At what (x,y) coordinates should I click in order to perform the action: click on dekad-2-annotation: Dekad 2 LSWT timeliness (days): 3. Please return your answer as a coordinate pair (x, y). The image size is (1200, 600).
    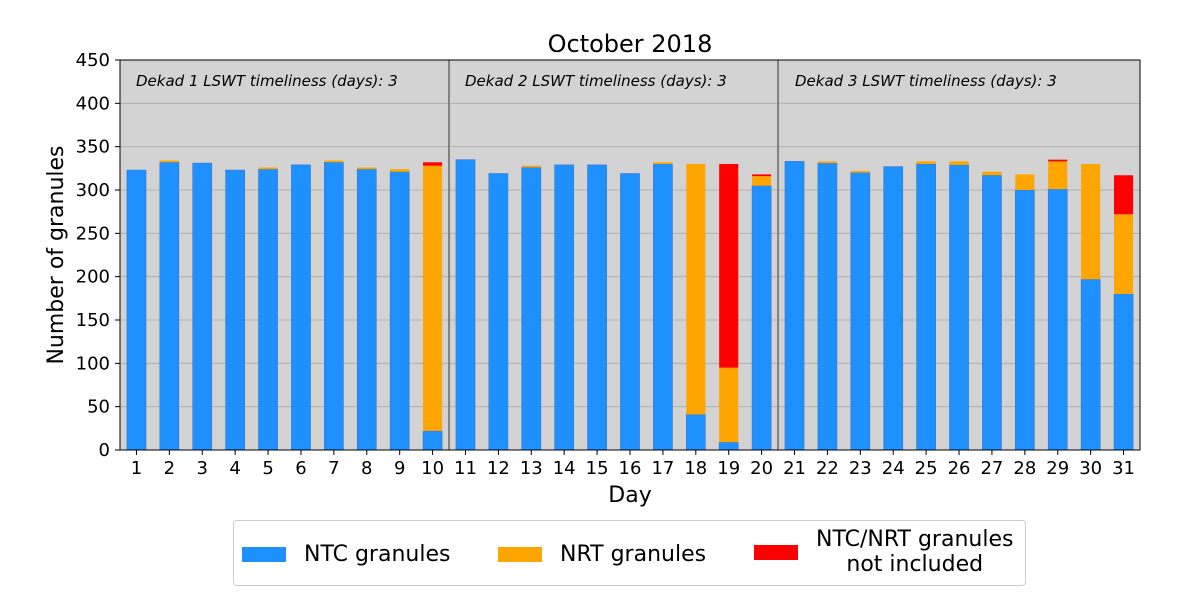
    Looking at the image, I should click on (596, 81).